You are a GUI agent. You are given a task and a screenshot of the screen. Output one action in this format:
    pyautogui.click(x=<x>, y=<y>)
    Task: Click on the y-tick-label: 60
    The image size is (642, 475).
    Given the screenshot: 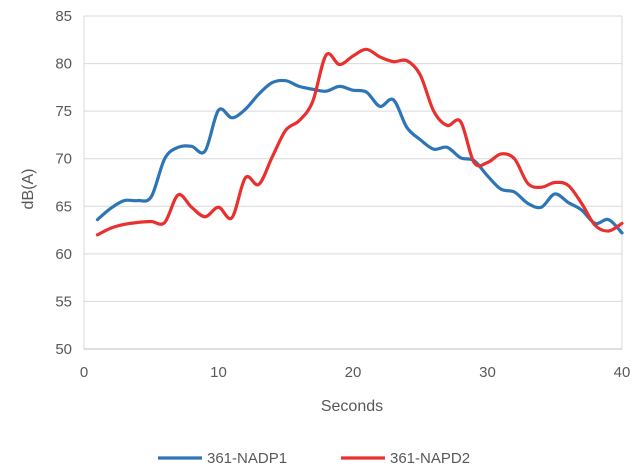 What is the action you would take?
    pyautogui.click(x=63, y=254)
    